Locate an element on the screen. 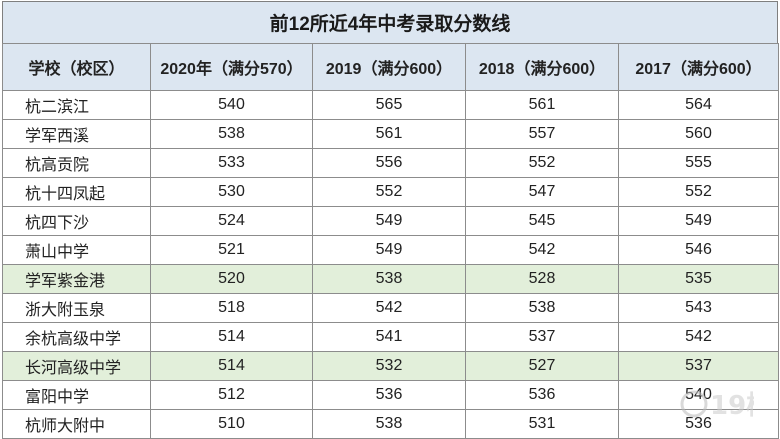 Image resolution: width=780 pixels, height=439 pixels. table-row: 学军紫金港 520 538 528 535 is located at coordinates (390, 279).